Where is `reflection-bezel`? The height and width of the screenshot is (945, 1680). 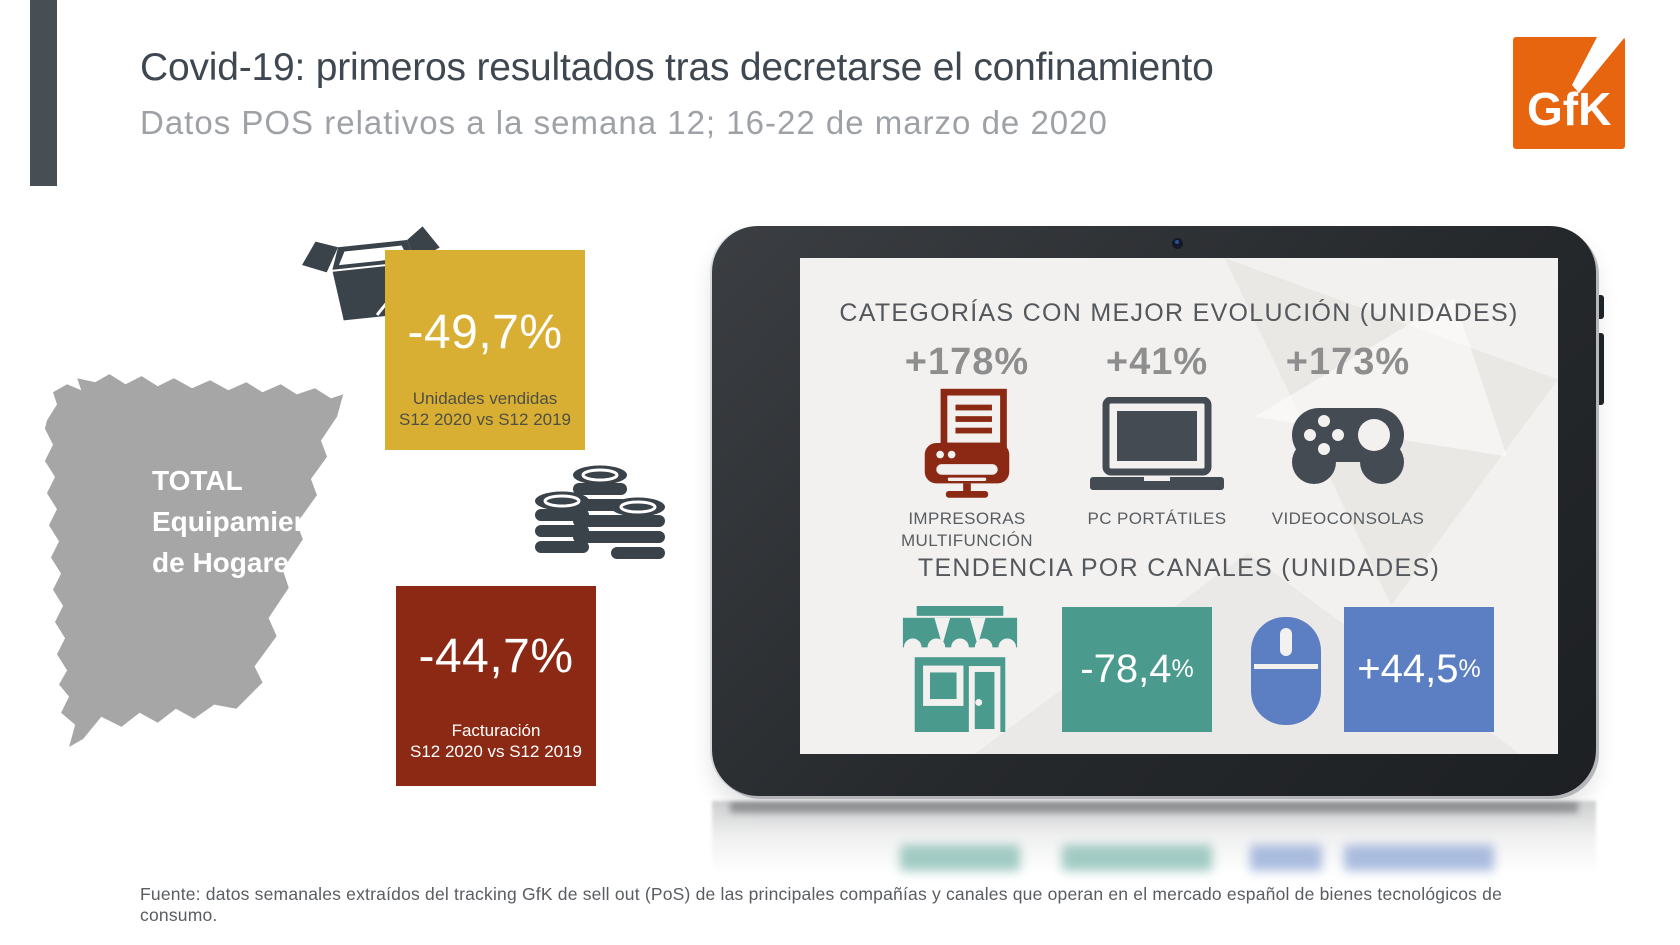
reflection-bezel is located at coordinates (1154, 807).